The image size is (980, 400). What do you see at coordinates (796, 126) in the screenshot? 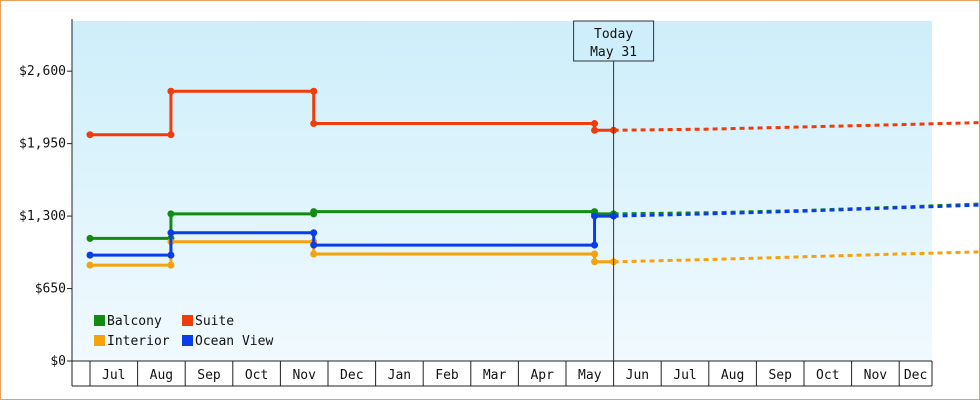
I see `series-forecast-suite` at bounding box center [796, 126].